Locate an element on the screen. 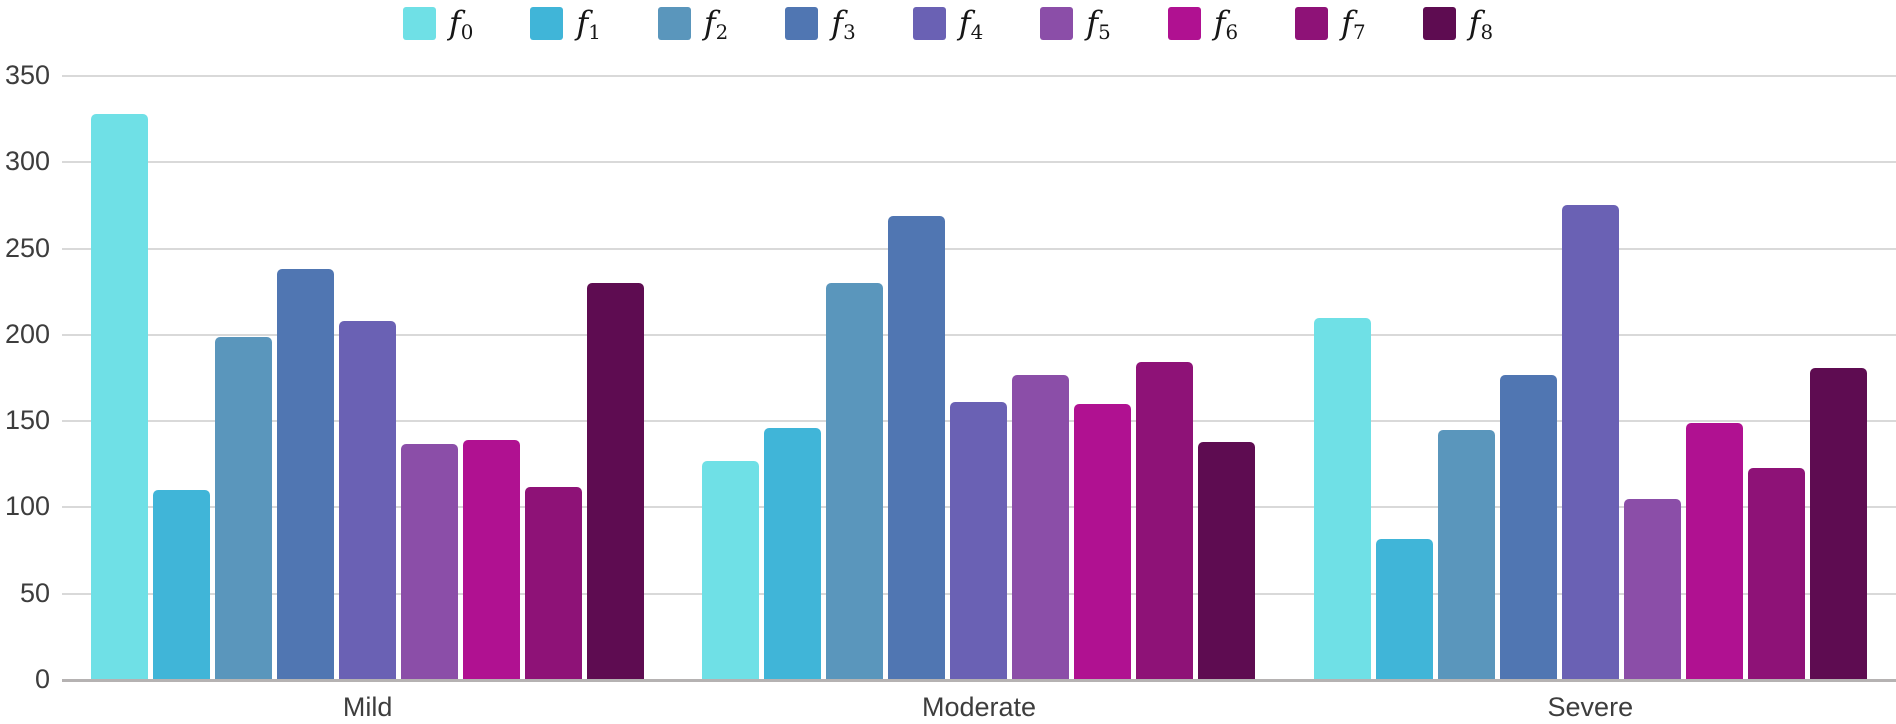 Image resolution: width=1896 pixels, height=724 pixels. legend-label-f3: f3 is located at coordinates (843, 24).